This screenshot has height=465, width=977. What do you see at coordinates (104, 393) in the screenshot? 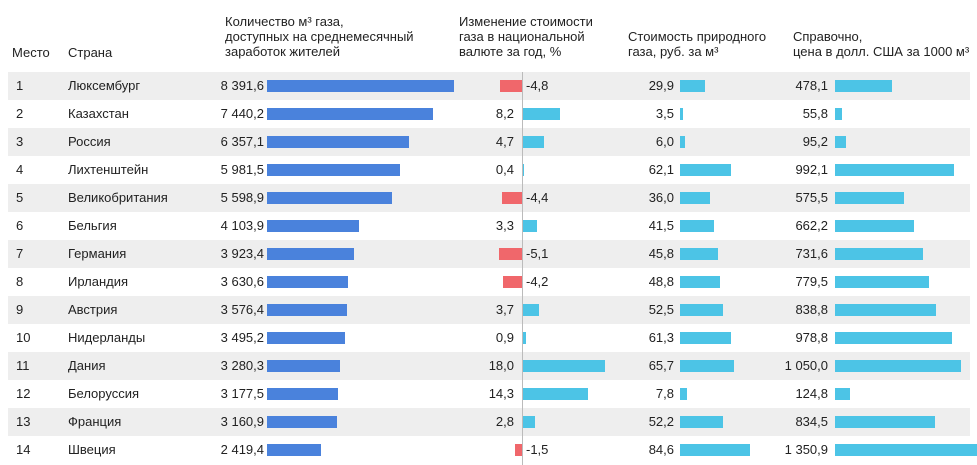
I see `country-cell: Белоруссия` at bounding box center [104, 393].